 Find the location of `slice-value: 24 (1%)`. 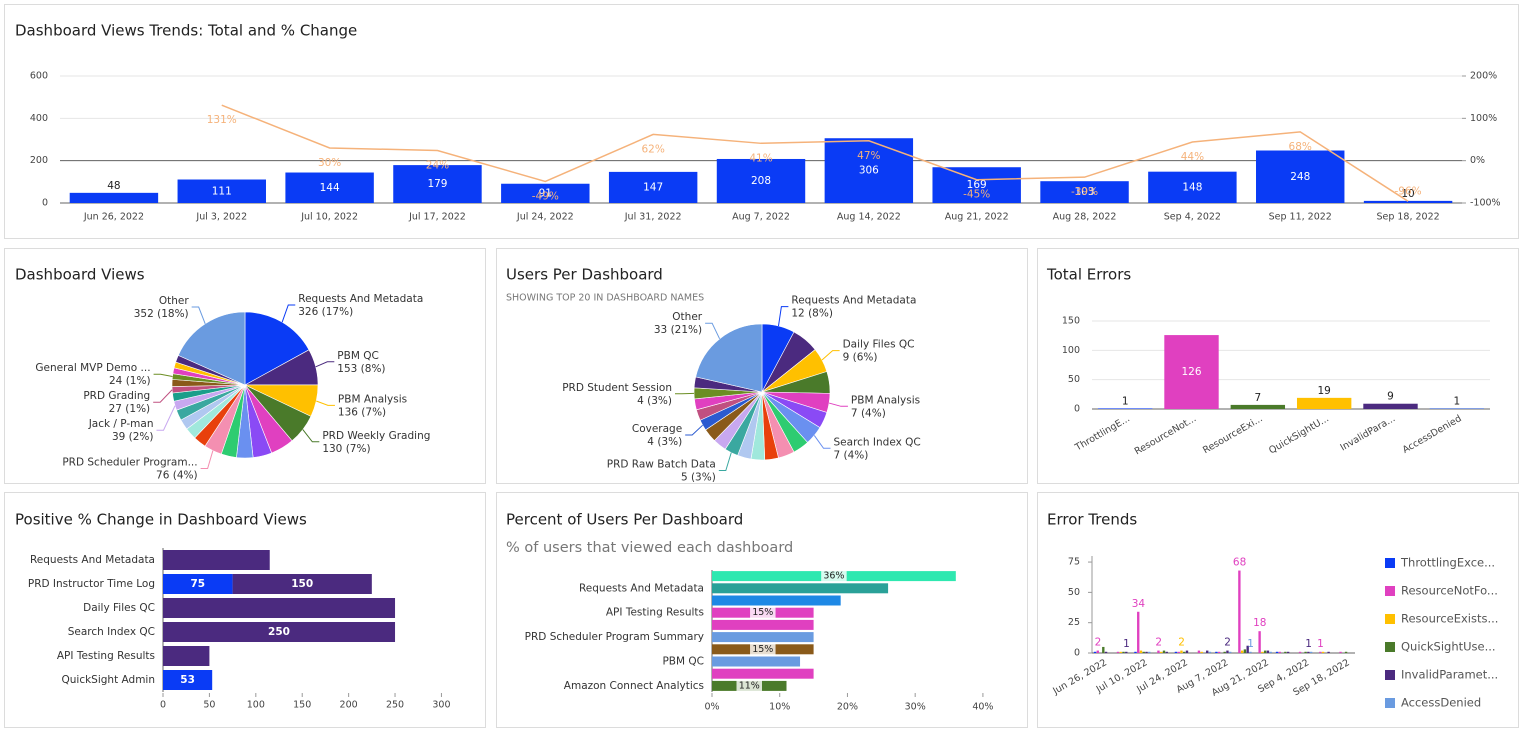

slice-value: 24 (1%) is located at coordinates (130, 381).